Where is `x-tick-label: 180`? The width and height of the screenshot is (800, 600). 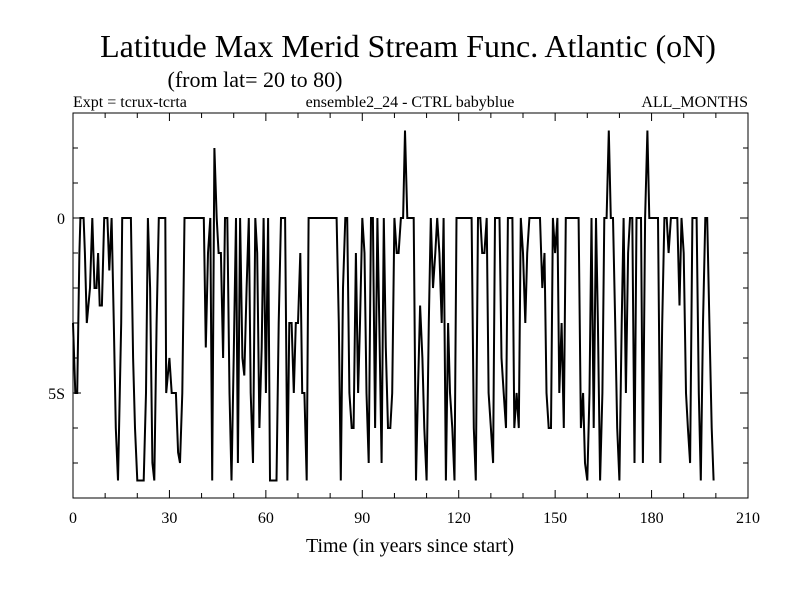 x-tick-label: 180 is located at coordinates (652, 518).